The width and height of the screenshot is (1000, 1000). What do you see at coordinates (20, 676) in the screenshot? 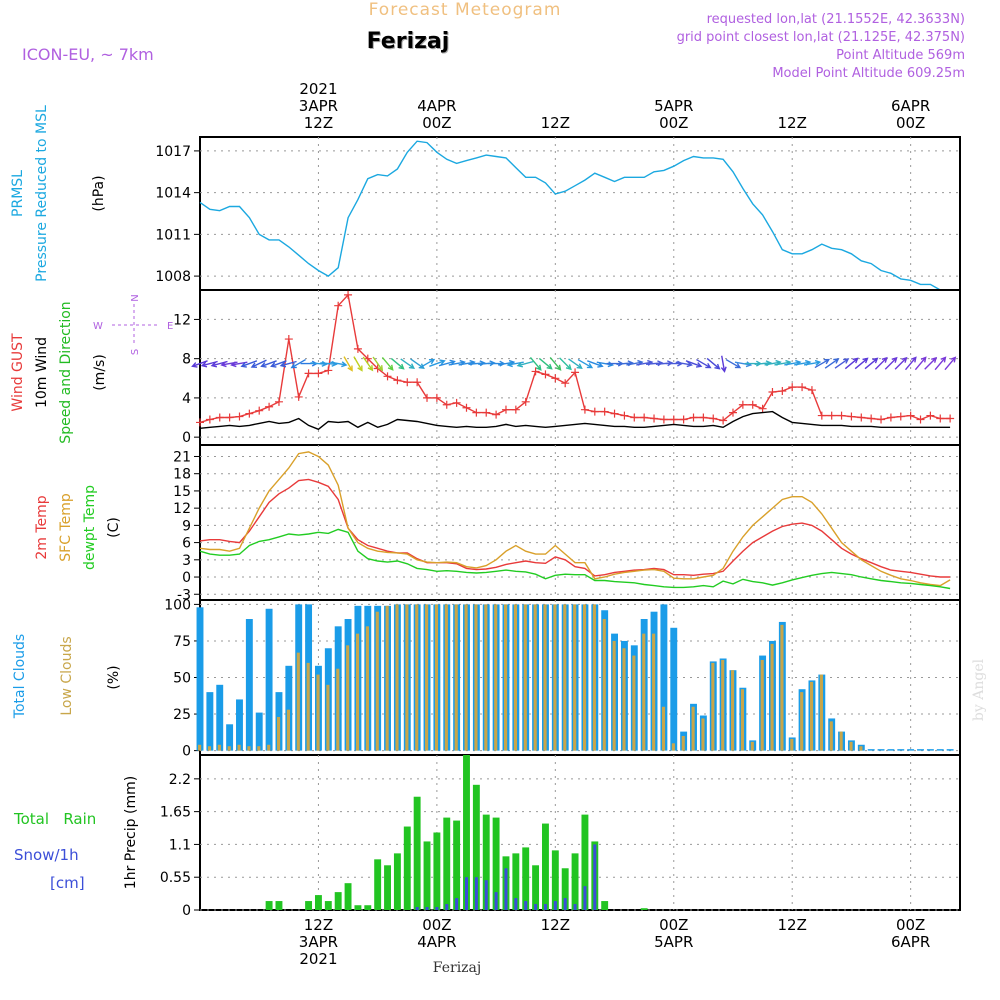
I see `legend-total-clouds: Total Clouds` at bounding box center [20, 676].